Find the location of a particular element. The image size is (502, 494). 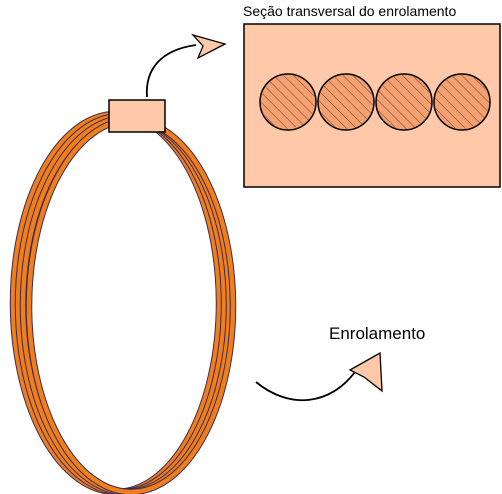

section-marker-box is located at coordinates (137, 116).